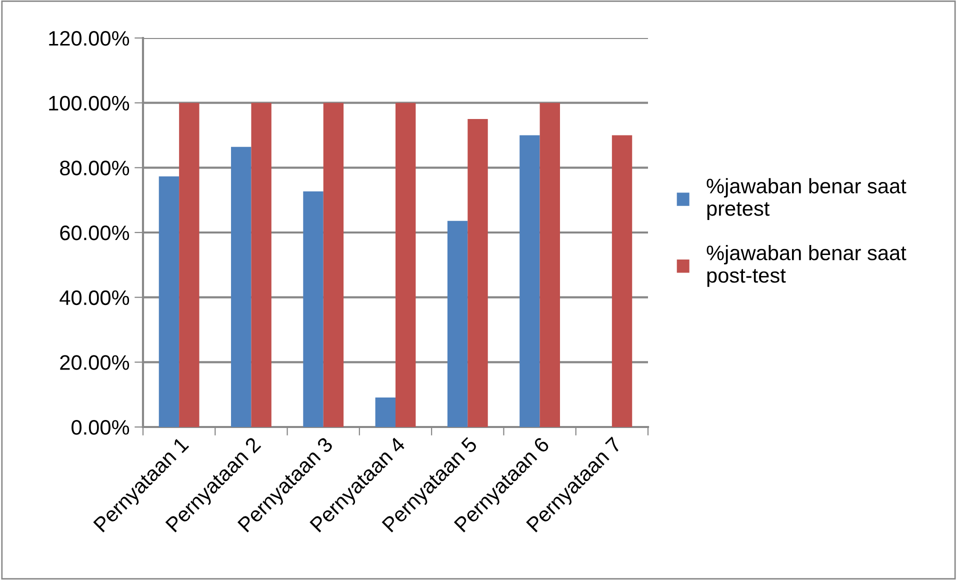  Describe the element at coordinates (806, 266) in the screenshot. I see `legend-label: %jawaban benar saat post-test` at that location.